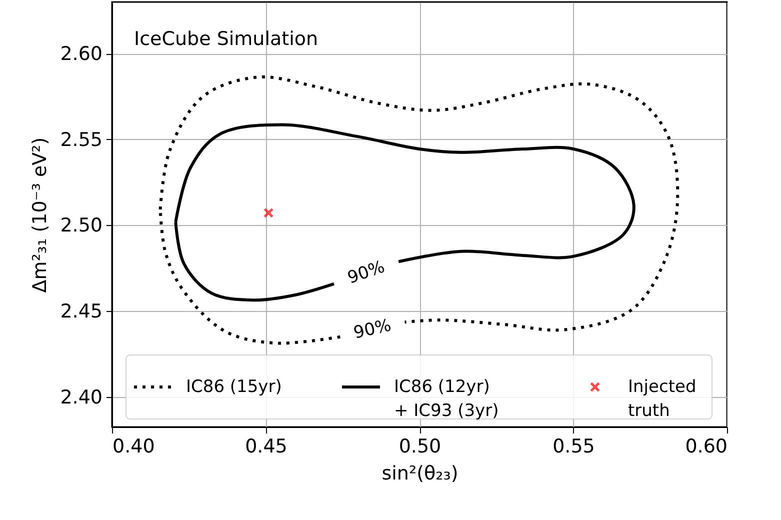 Image resolution: width=781 pixels, height=520 pixels. I want to click on y-tick-label: 2.50, so click(81, 225).